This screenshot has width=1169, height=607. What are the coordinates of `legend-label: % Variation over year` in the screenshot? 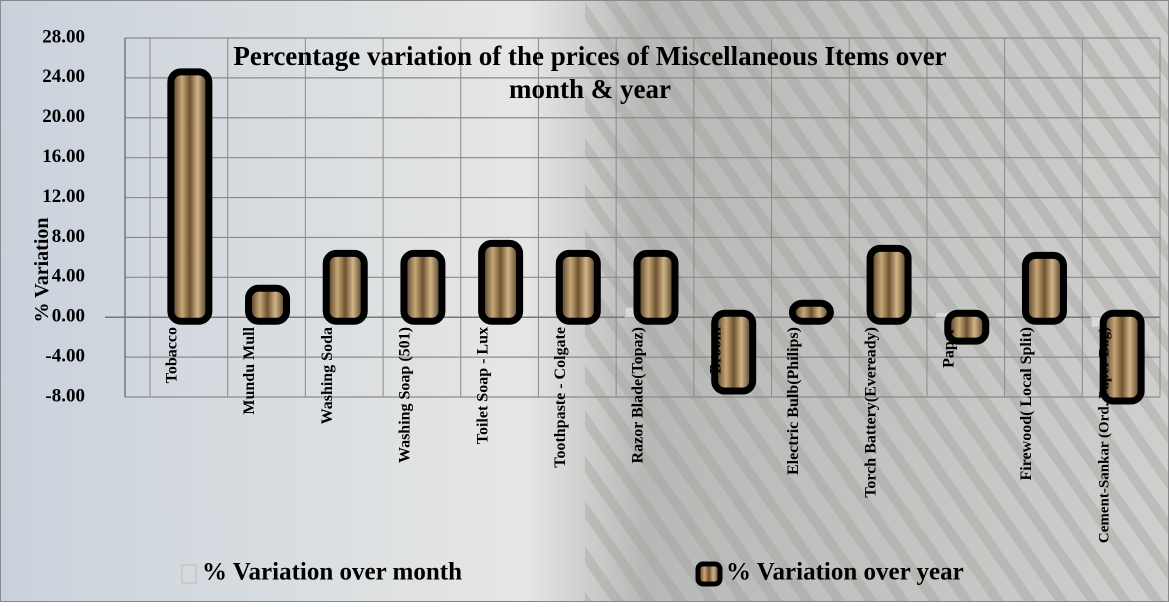 It's located at (845, 572).